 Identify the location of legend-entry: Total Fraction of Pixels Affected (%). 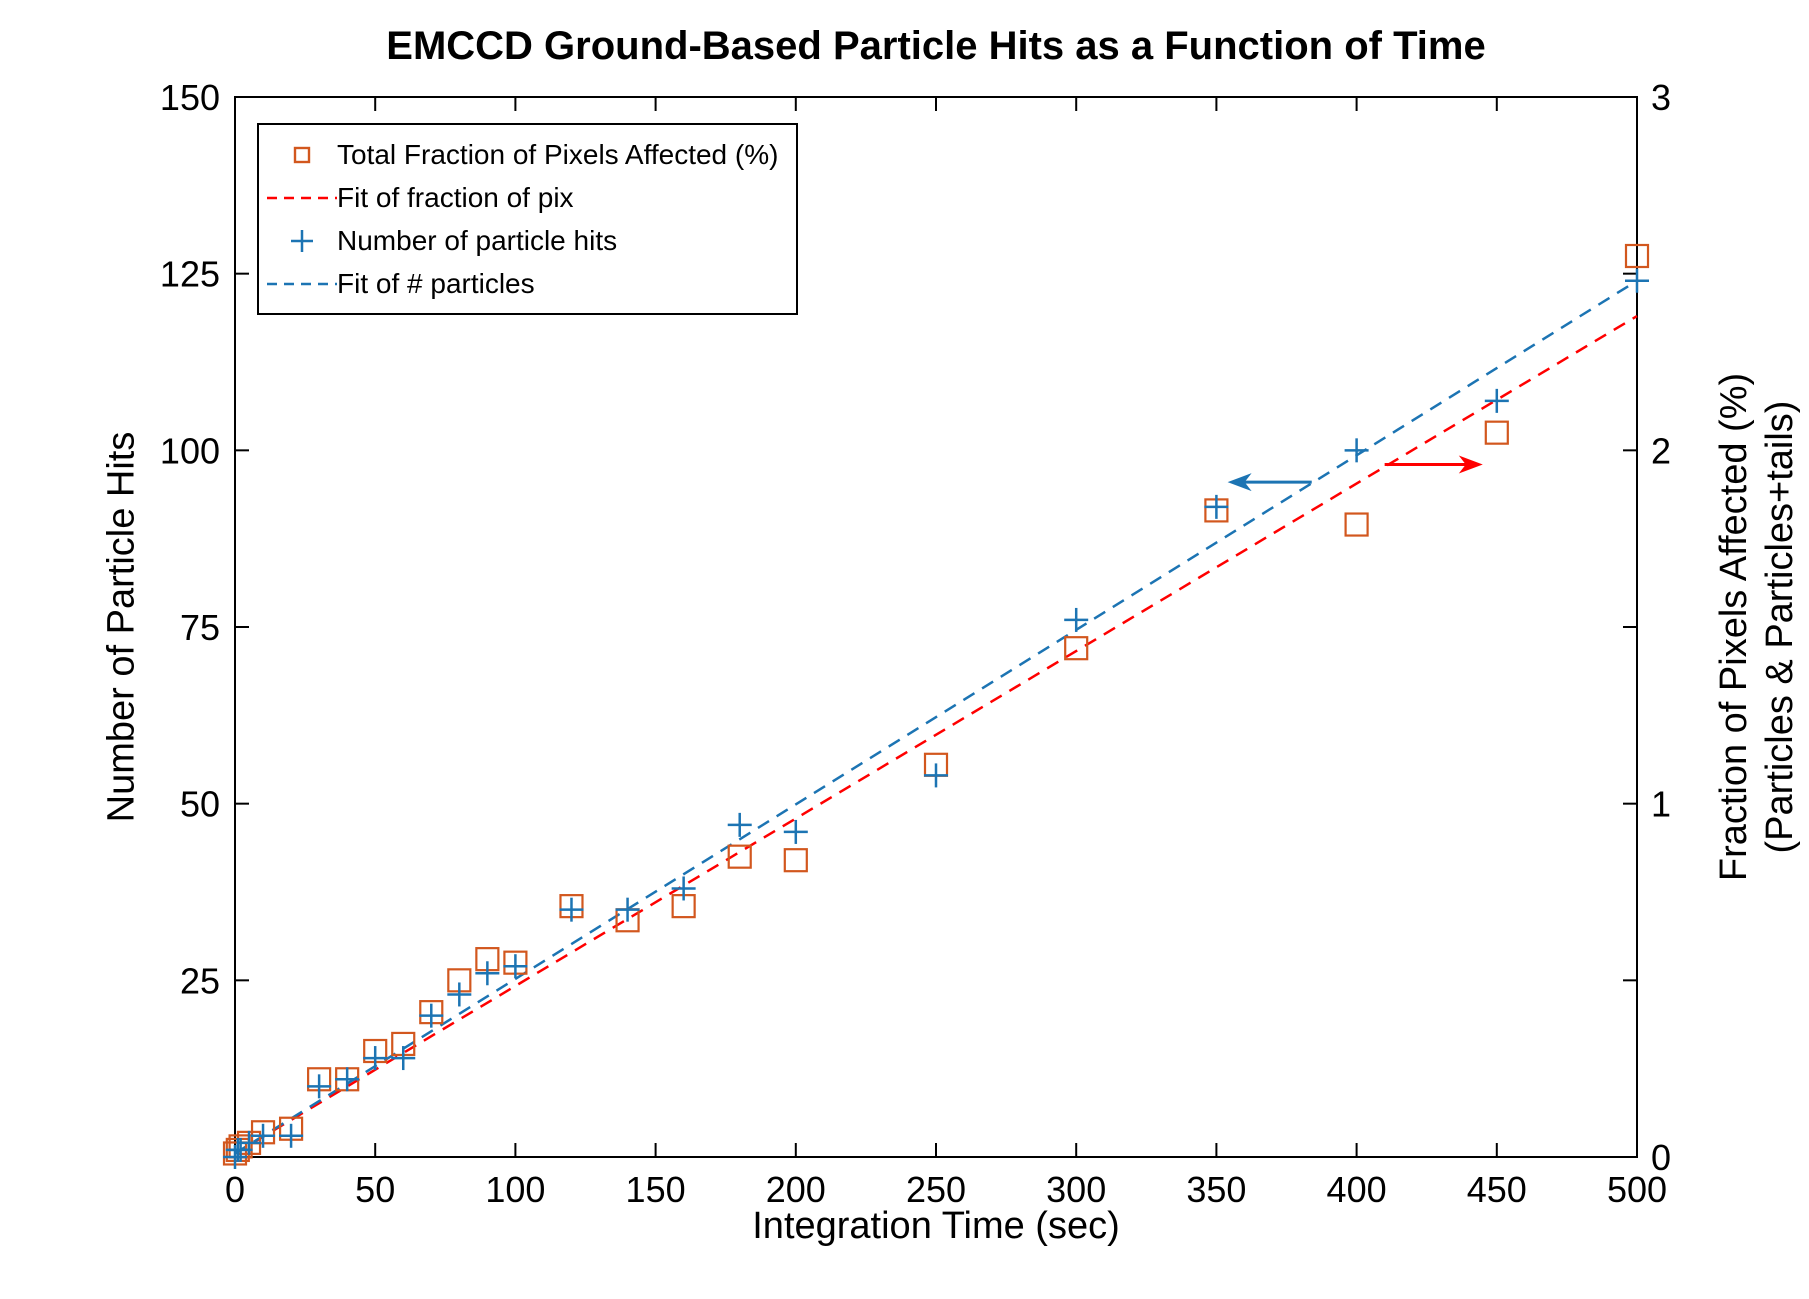
(522, 154).